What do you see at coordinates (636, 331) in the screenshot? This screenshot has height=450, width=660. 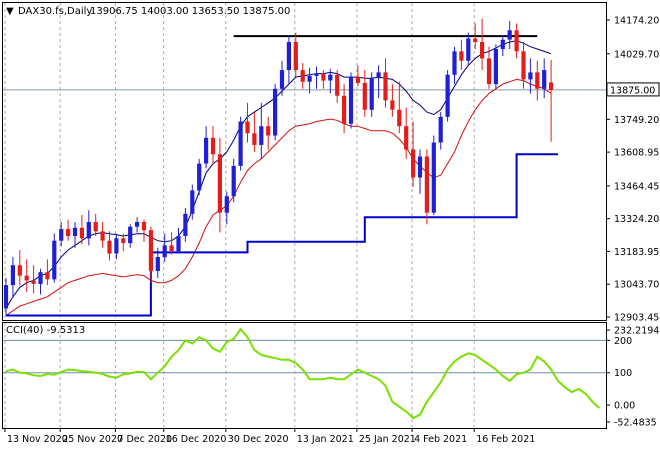 I see `cci-y-tick-label-0: 232.2194` at bounding box center [636, 331].